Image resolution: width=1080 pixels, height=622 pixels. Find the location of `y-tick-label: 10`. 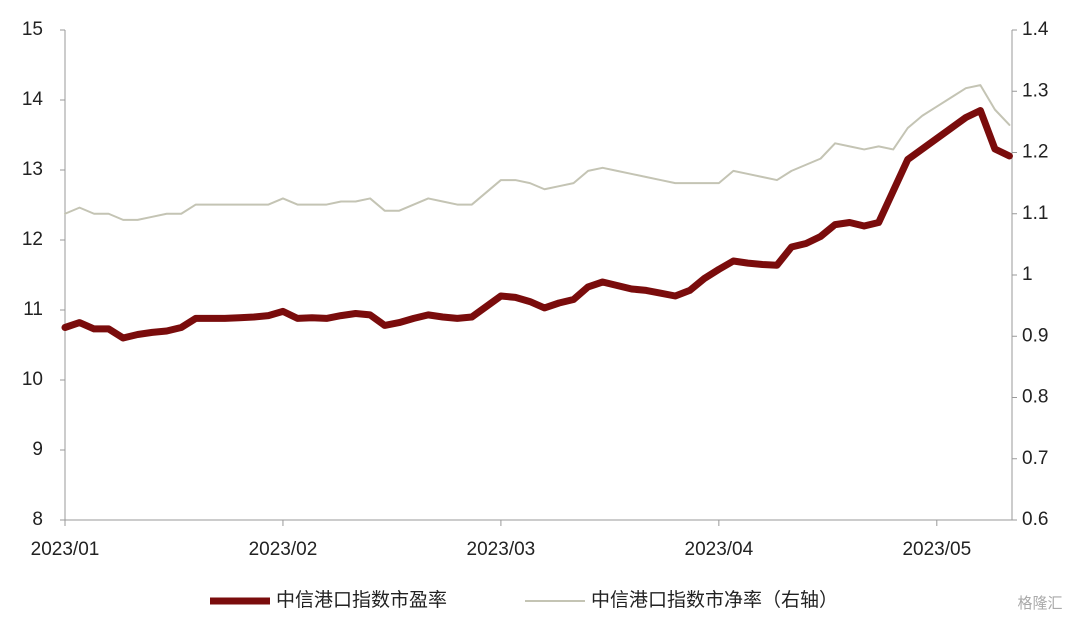

y-tick-label: 10 is located at coordinates (32, 379).